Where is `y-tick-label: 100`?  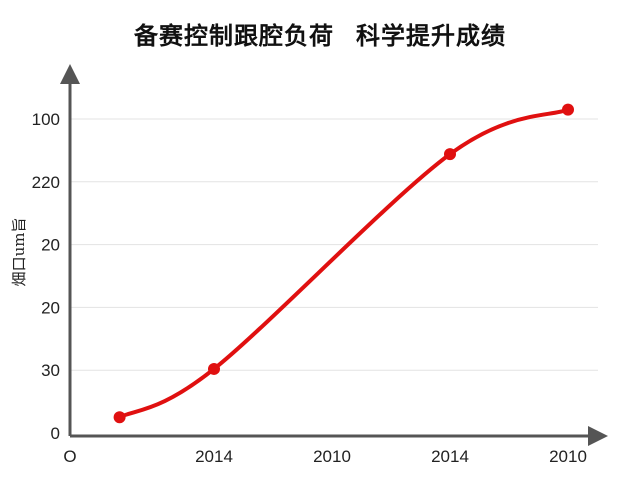 y-tick-label: 100 is located at coordinates (46, 119).